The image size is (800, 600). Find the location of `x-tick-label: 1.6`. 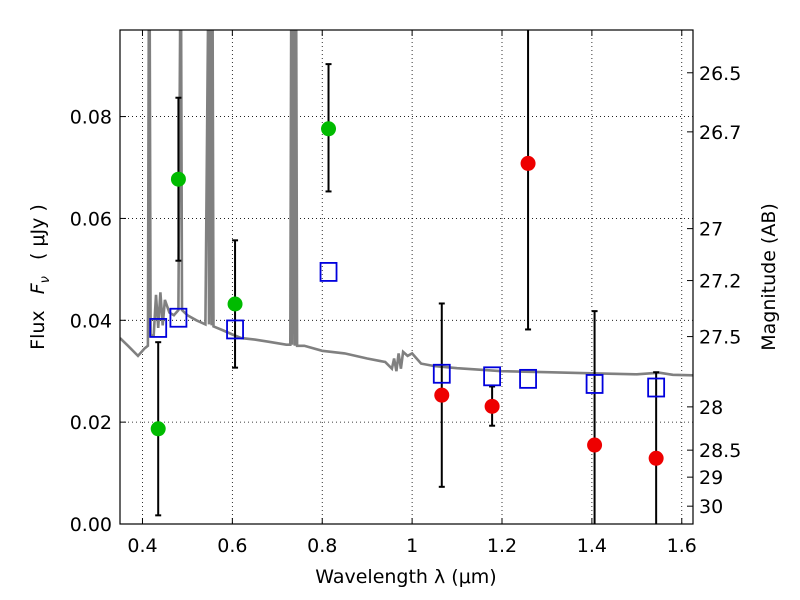

x-tick-label: 1.6 is located at coordinates (682, 546).